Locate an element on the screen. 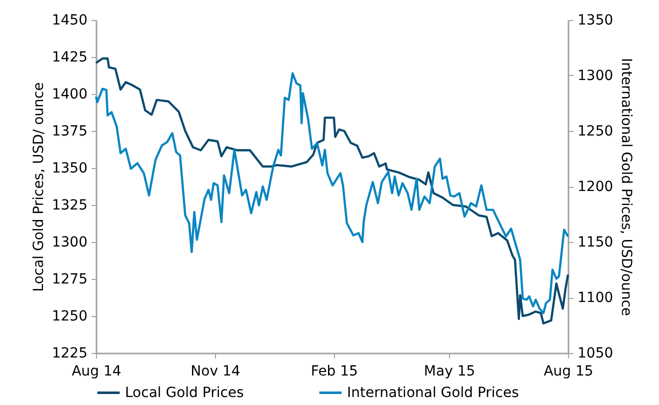 The image size is (659, 405). y-axis-title: Local Gold Prices, USD/ ounce is located at coordinates (38, 187).